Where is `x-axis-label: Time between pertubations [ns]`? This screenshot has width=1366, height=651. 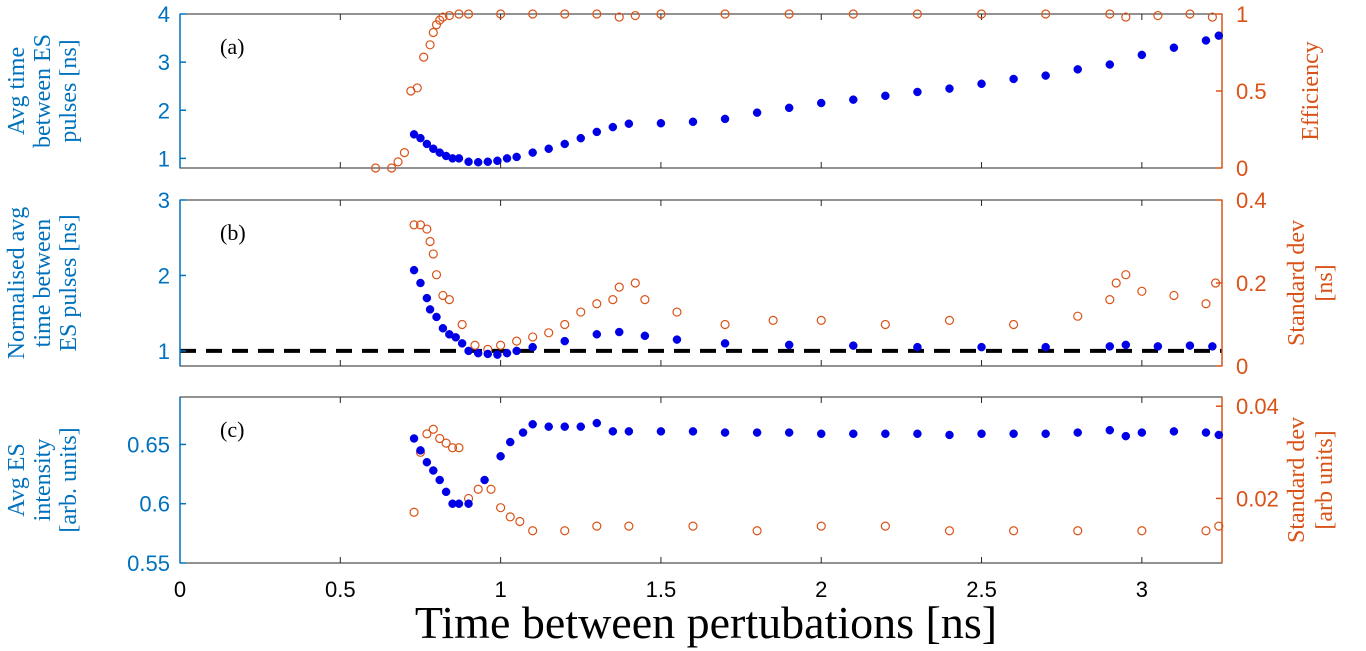 x-axis-label: Time between pertubations [ns] is located at coordinates (706, 622).